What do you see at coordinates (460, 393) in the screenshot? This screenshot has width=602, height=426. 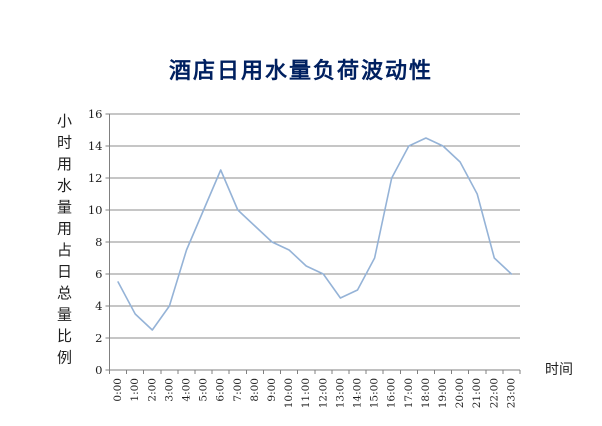 I see `x-tick-label: 20:00` at bounding box center [460, 393].